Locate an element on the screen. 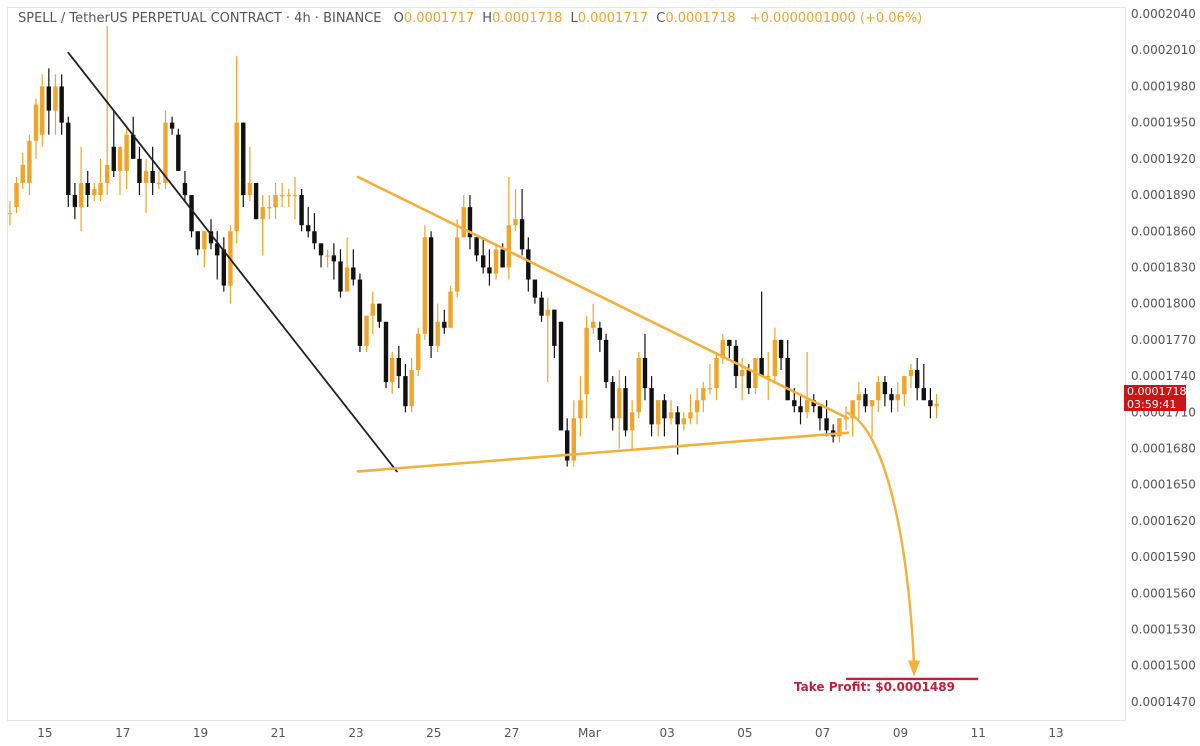 The image size is (1200, 746). x-tick-label: 09 is located at coordinates (900, 733).